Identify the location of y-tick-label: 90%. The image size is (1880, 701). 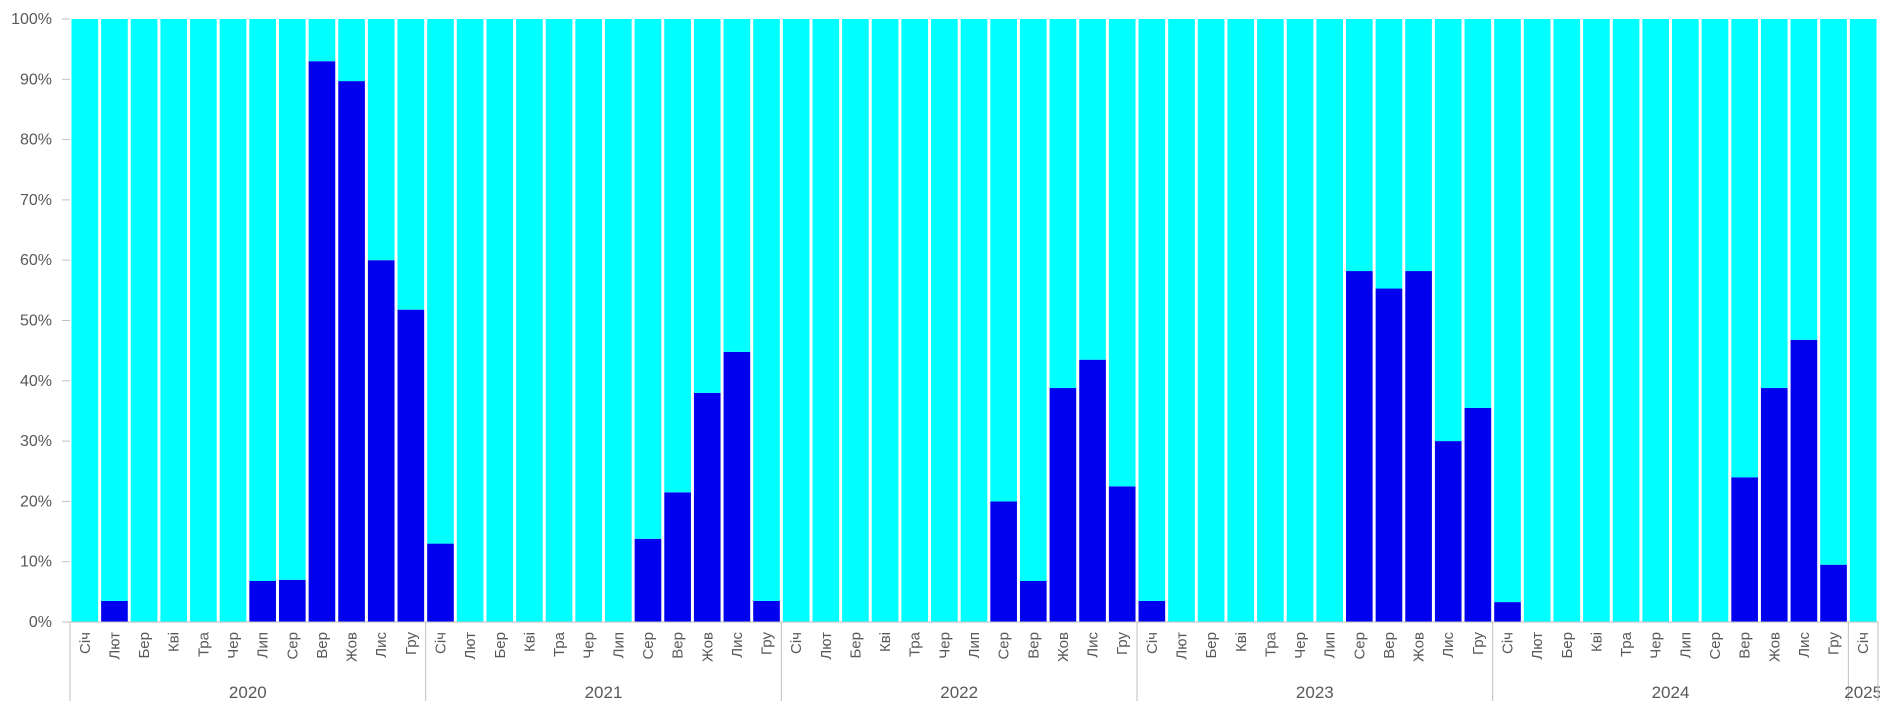
(36, 79).